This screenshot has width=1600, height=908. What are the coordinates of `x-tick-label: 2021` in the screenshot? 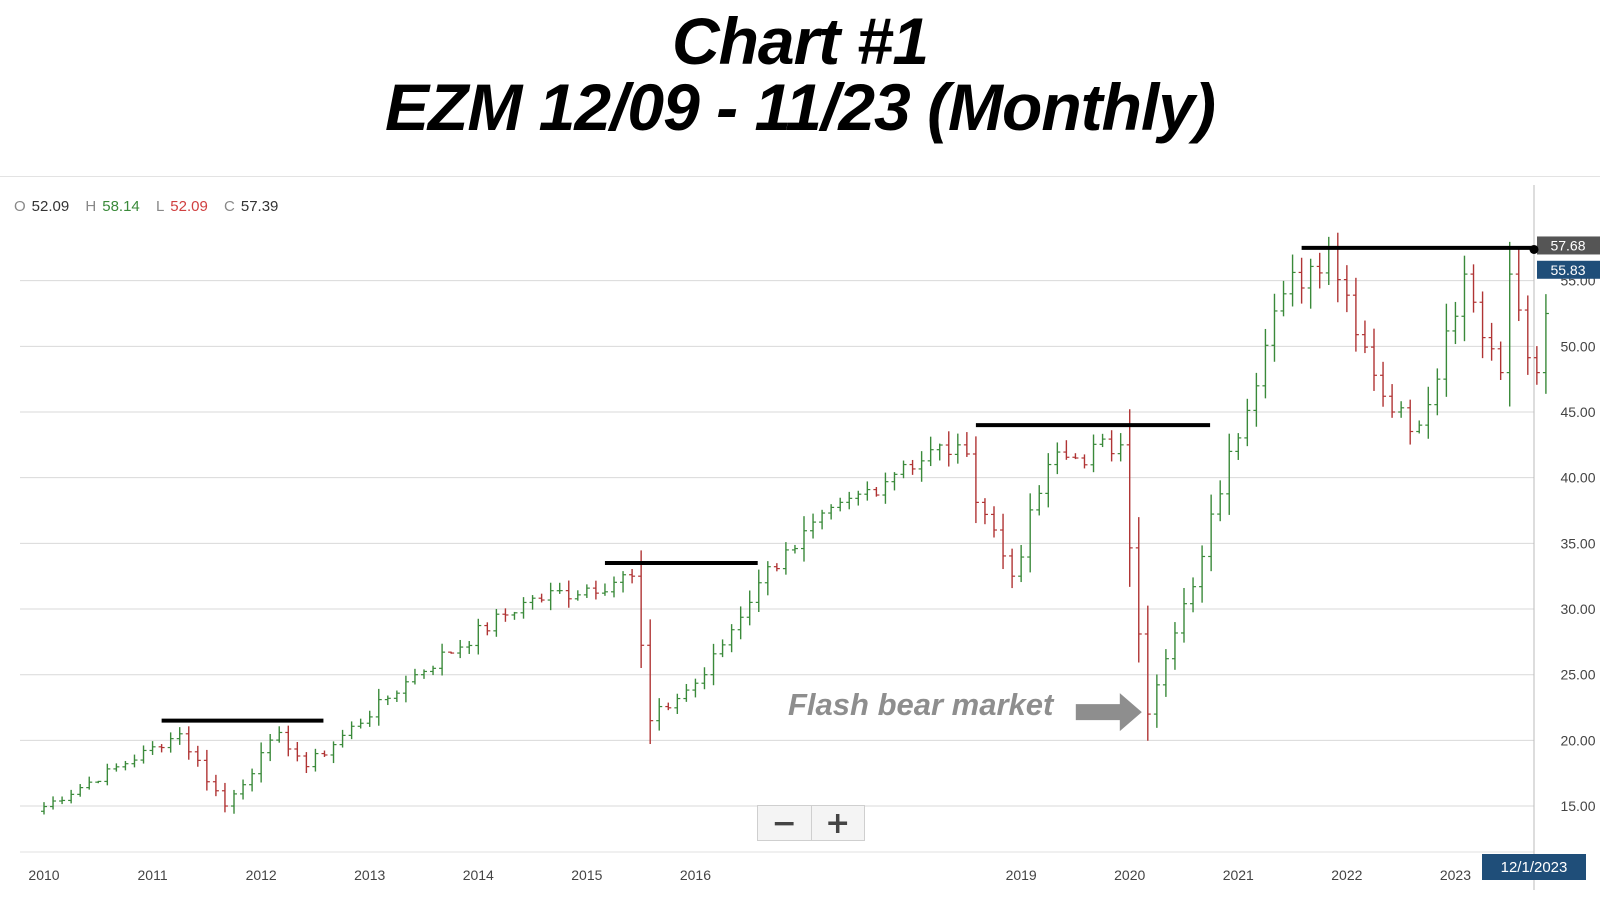 It's located at (1238, 875).